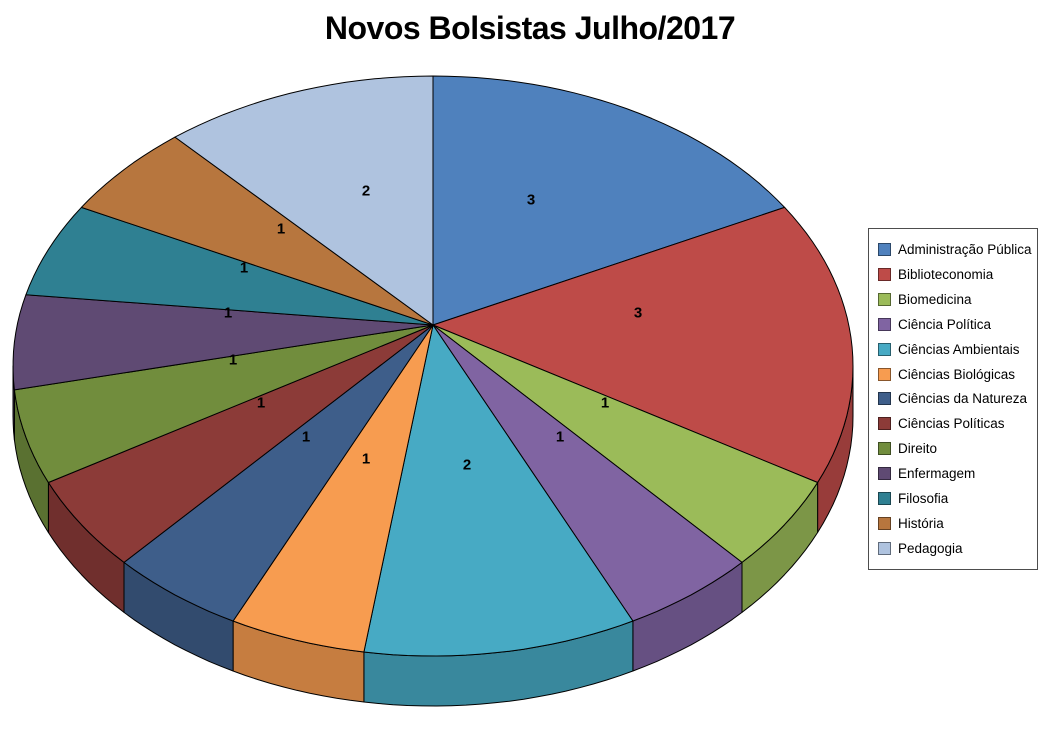 The height and width of the screenshot is (746, 1041). Describe the element at coordinates (498, 490) in the screenshot. I see `pie-slice-ciencias-ambientais` at that location.